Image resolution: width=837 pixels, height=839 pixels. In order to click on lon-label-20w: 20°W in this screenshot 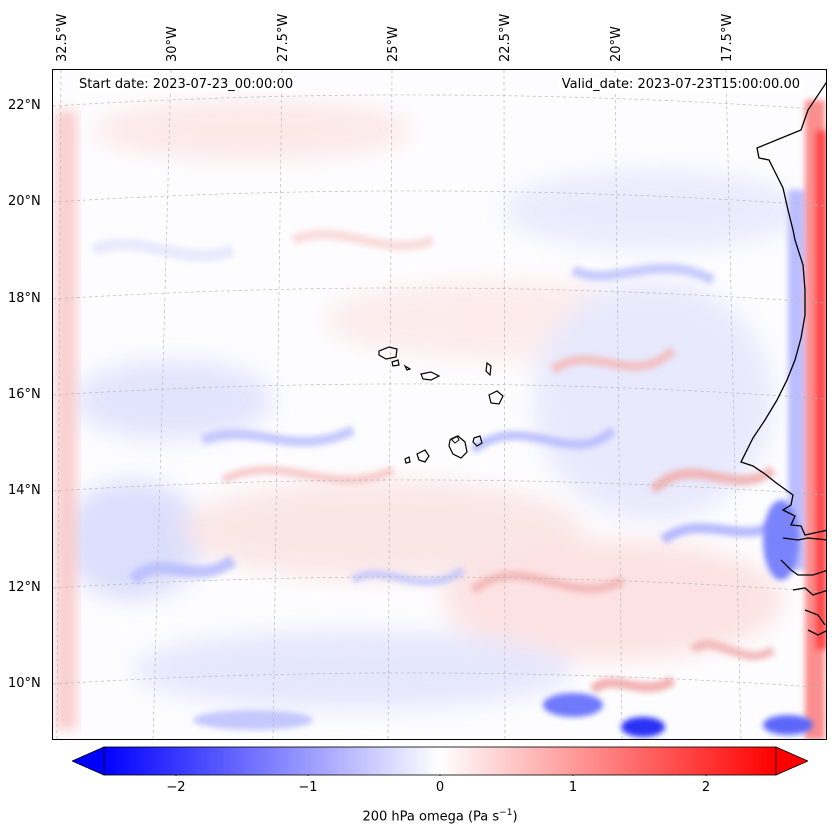, I will do `click(616, 44)`.